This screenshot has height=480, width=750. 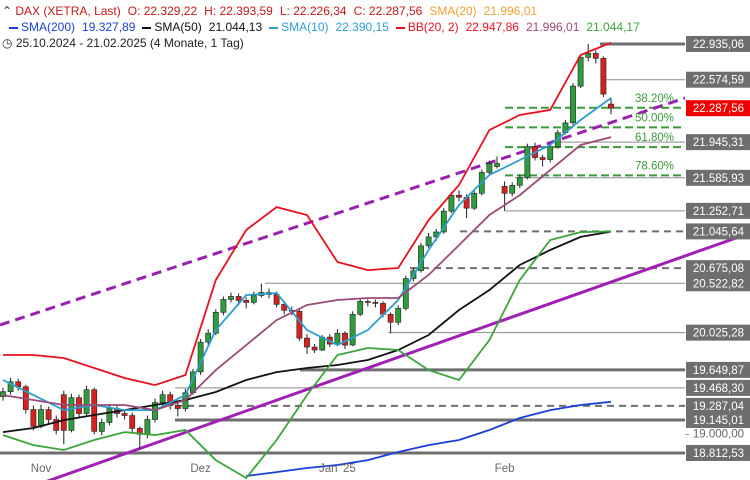 What do you see at coordinates (718, 434) in the screenshot?
I see `y-tick-label: 19.000,00` at bounding box center [718, 434].